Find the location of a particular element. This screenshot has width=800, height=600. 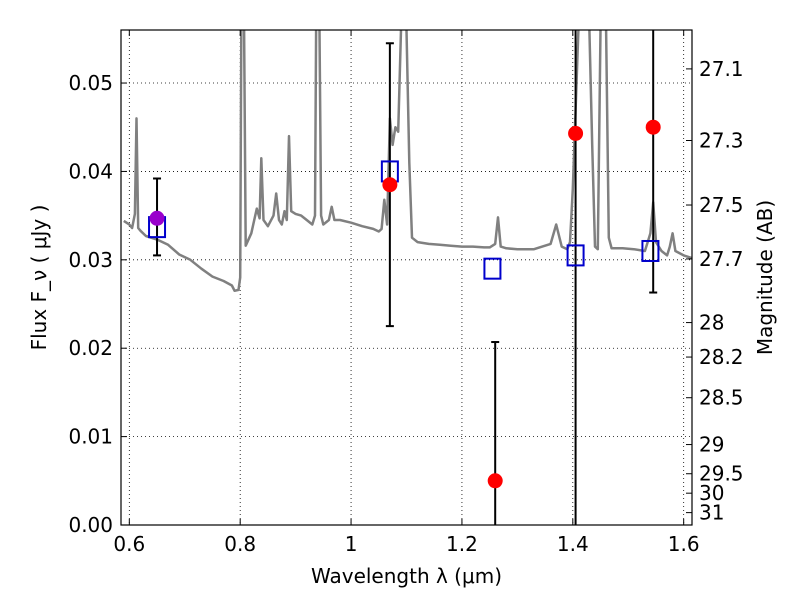

y-tick-label: 0.01 is located at coordinates (90, 437).